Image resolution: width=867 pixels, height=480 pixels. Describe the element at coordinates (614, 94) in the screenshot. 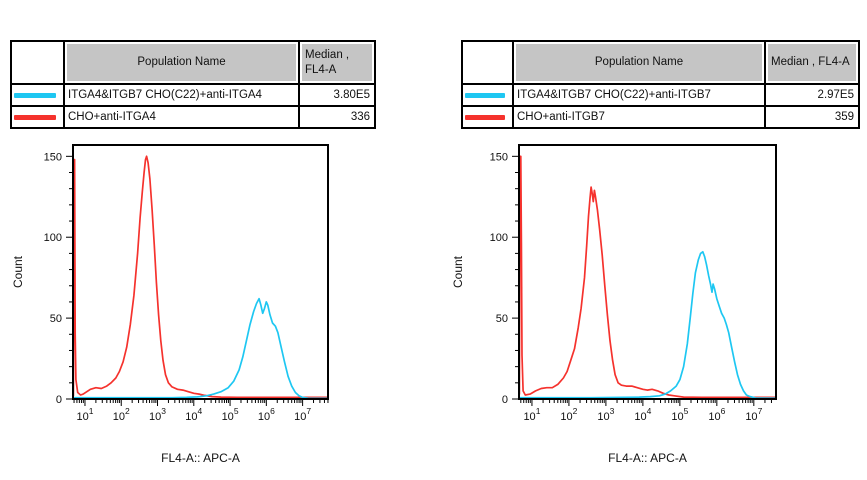

I see `population-name-label: ITGA4&ITGB7 CHO(C22)+anti-ITGB7` at that location.